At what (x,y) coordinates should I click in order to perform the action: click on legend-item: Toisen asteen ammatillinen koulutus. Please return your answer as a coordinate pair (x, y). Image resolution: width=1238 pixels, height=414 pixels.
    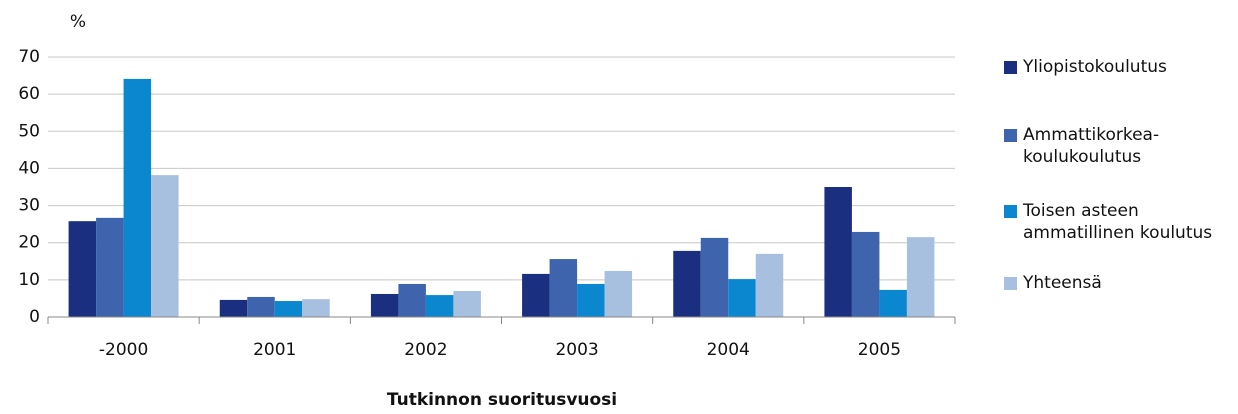
    Looking at the image, I should click on (1108, 222).